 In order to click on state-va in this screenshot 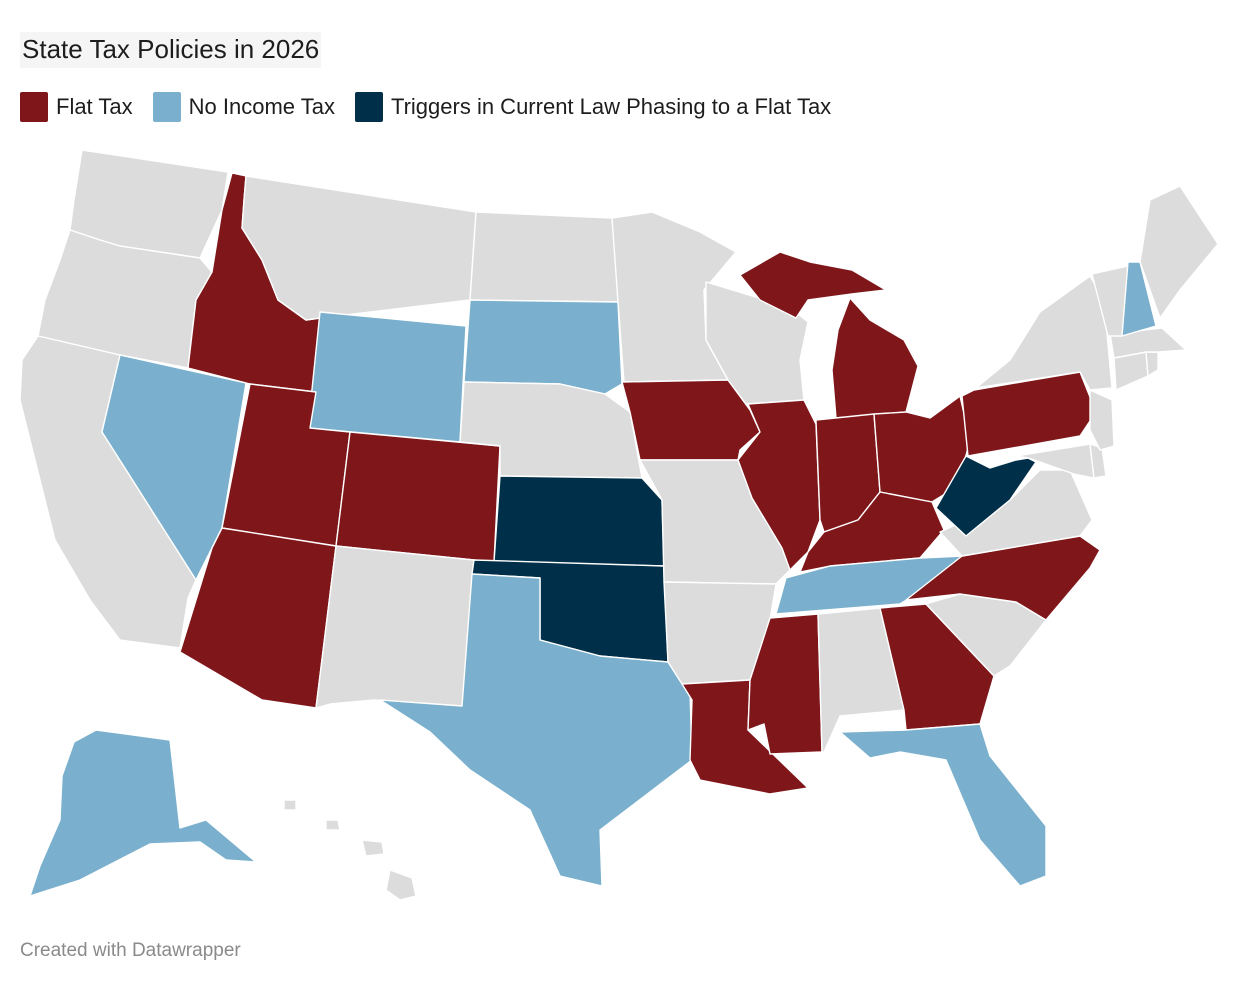, I will do `click(1016, 513)`.